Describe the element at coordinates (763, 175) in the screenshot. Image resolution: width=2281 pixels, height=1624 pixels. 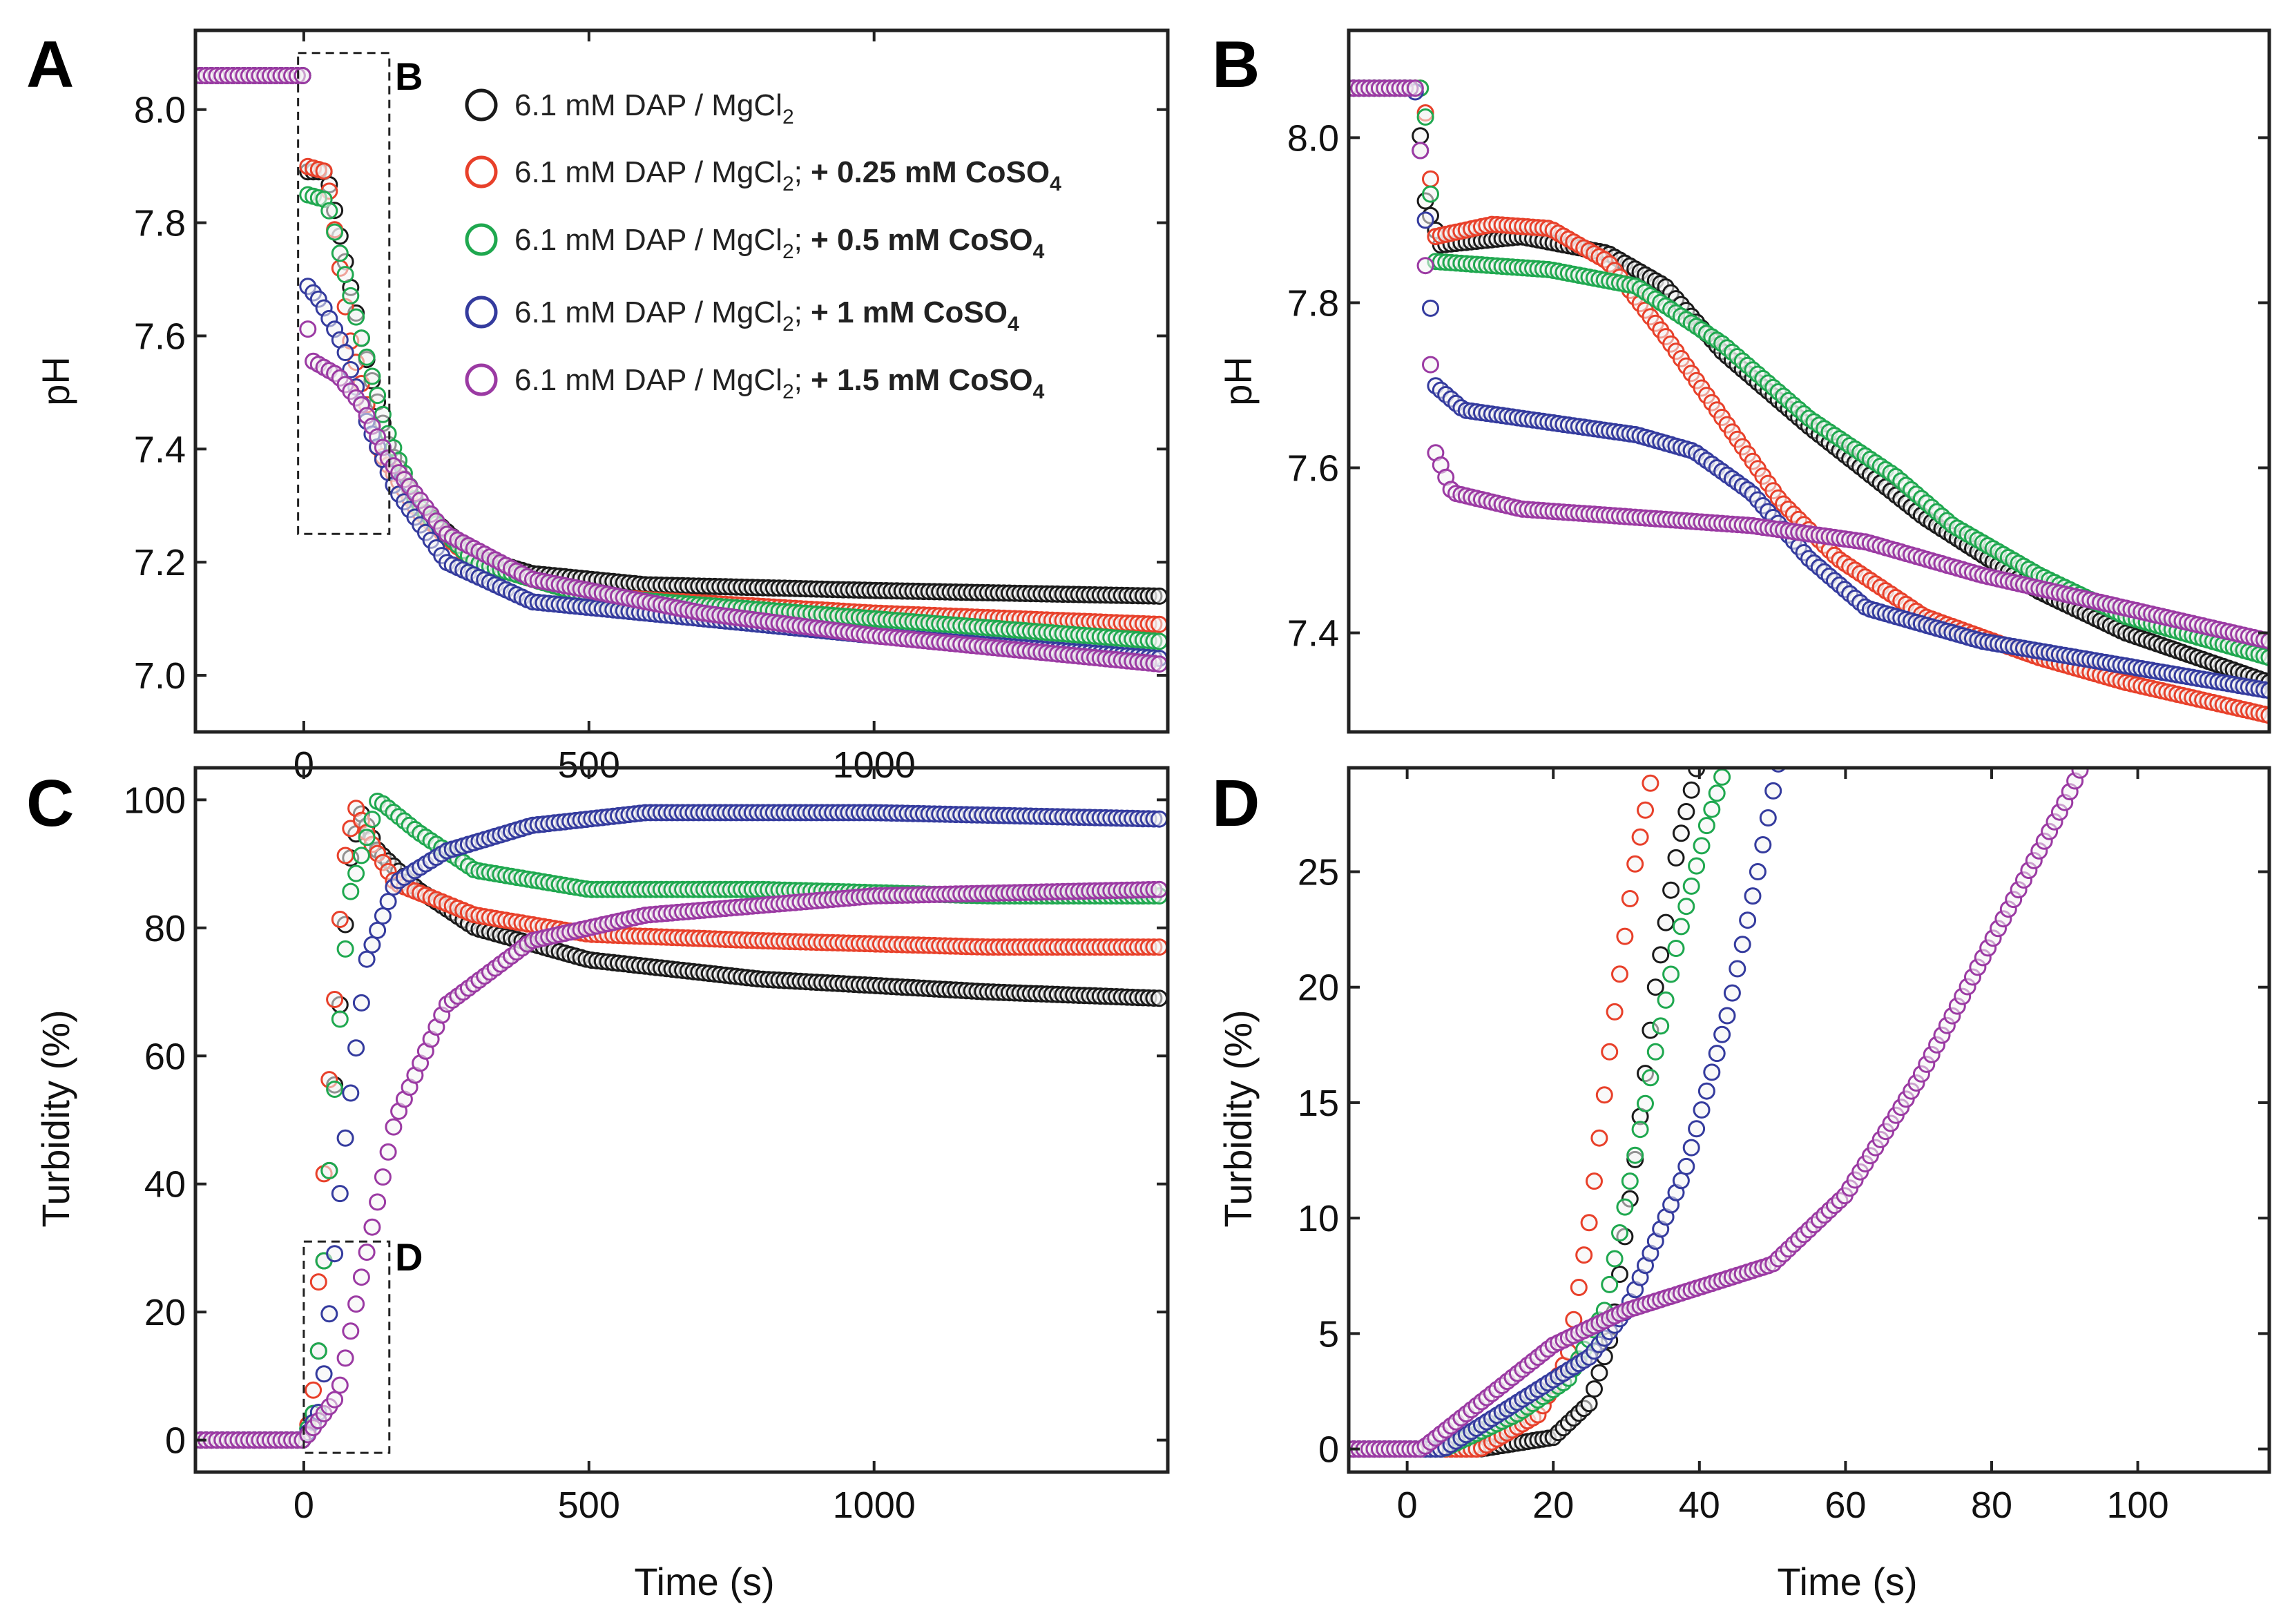
I see `legend-item-co025: 6.1 mM DAP / MgCl2; + 0.25 mM CoSO4` at that location.